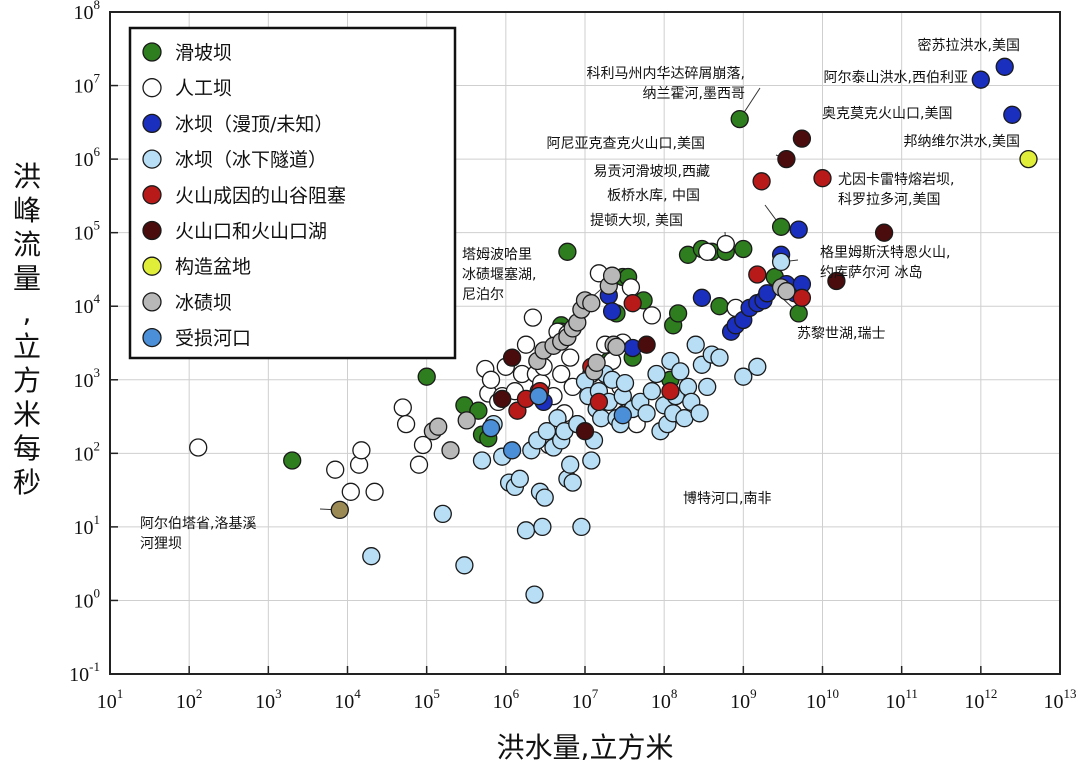 Image resolution: width=1080 pixels, height=766 pixels. Describe the element at coordinates (87, 231) in the screenshot. I see `y-tick-label: 10⁵` at that location.